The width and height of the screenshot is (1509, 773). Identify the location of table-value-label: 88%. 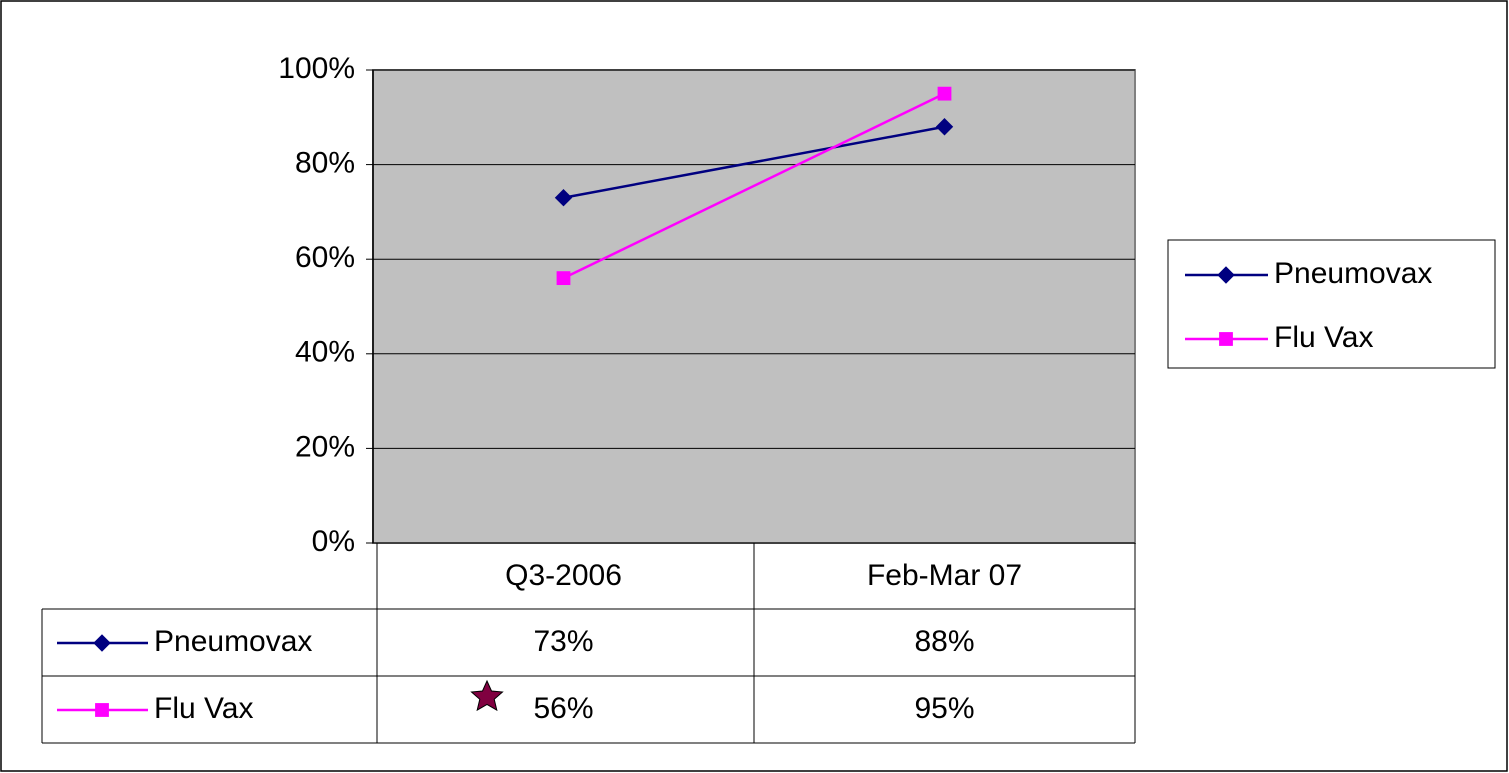
(944, 641).